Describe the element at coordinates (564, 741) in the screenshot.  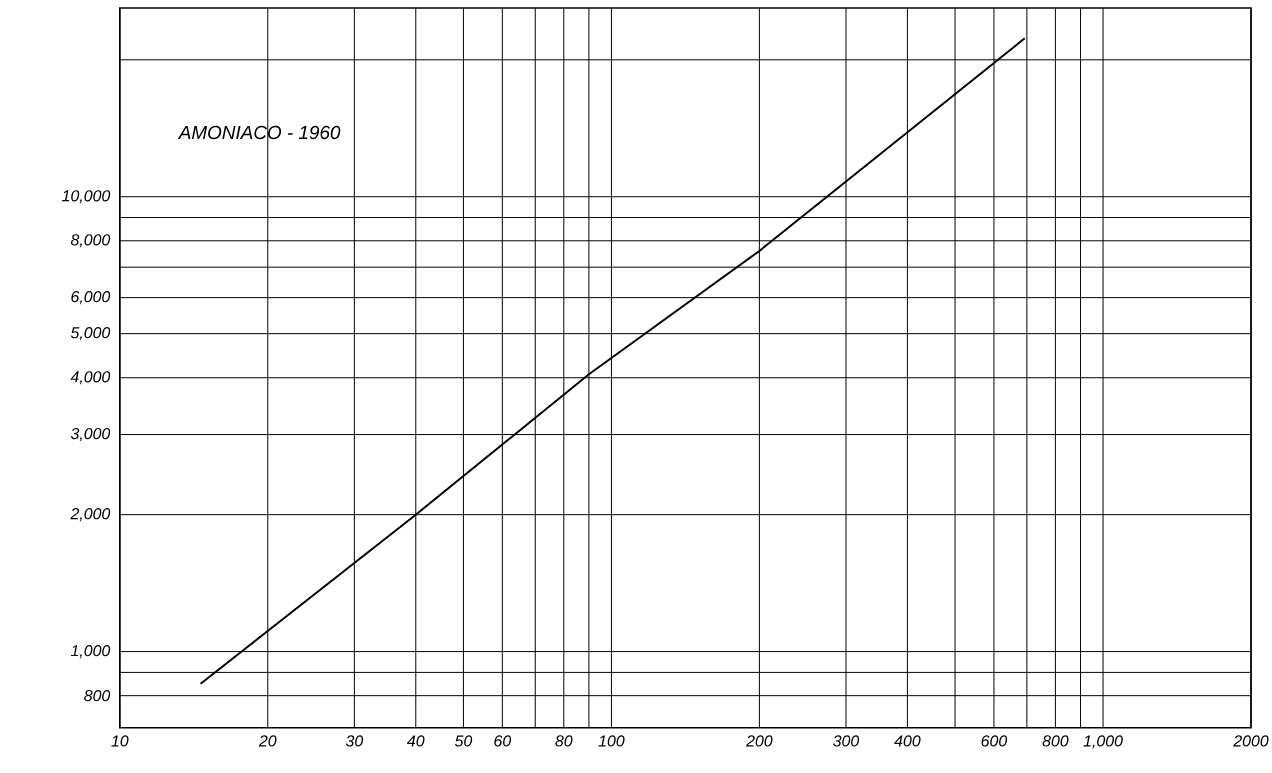
I see `x-tick-label: 80` at that location.